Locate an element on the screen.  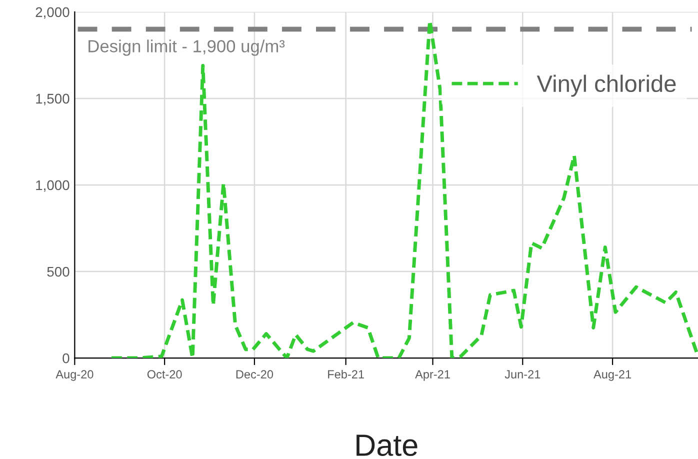
x-tick-label: Oct-20 is located at coordinates (164, 374).